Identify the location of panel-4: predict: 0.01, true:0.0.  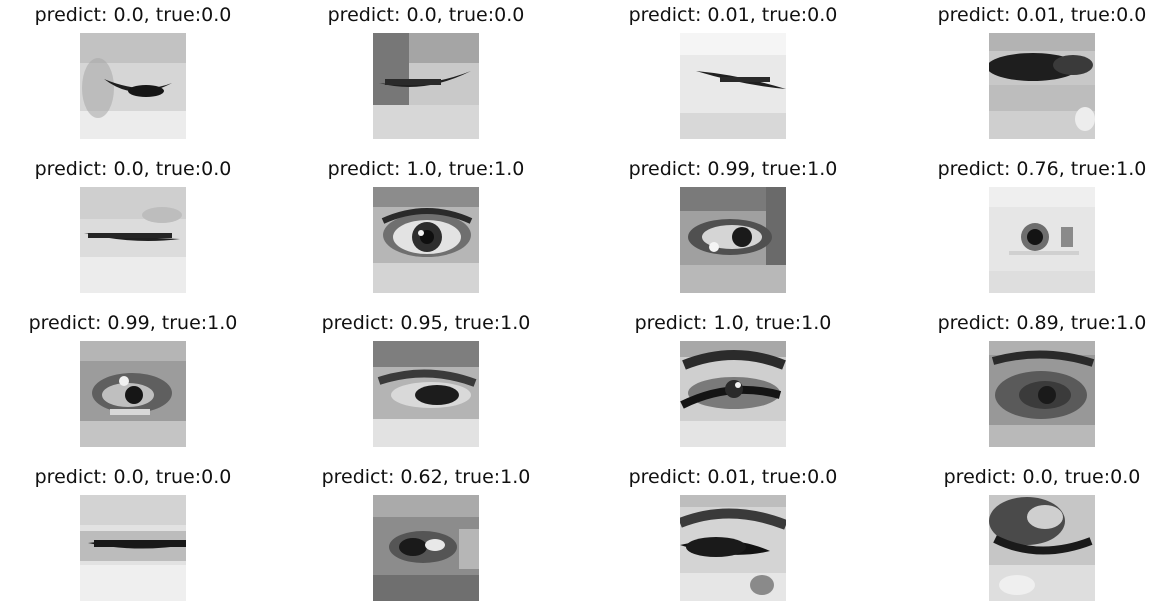
(1027, 77).